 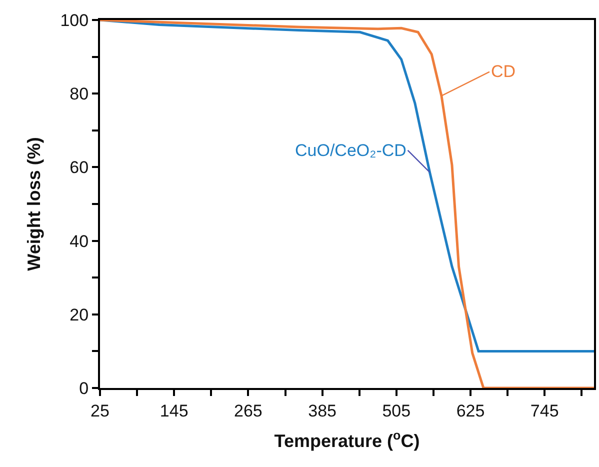 I want to click on y-tick-label: 100, so click(x=74, y=20).